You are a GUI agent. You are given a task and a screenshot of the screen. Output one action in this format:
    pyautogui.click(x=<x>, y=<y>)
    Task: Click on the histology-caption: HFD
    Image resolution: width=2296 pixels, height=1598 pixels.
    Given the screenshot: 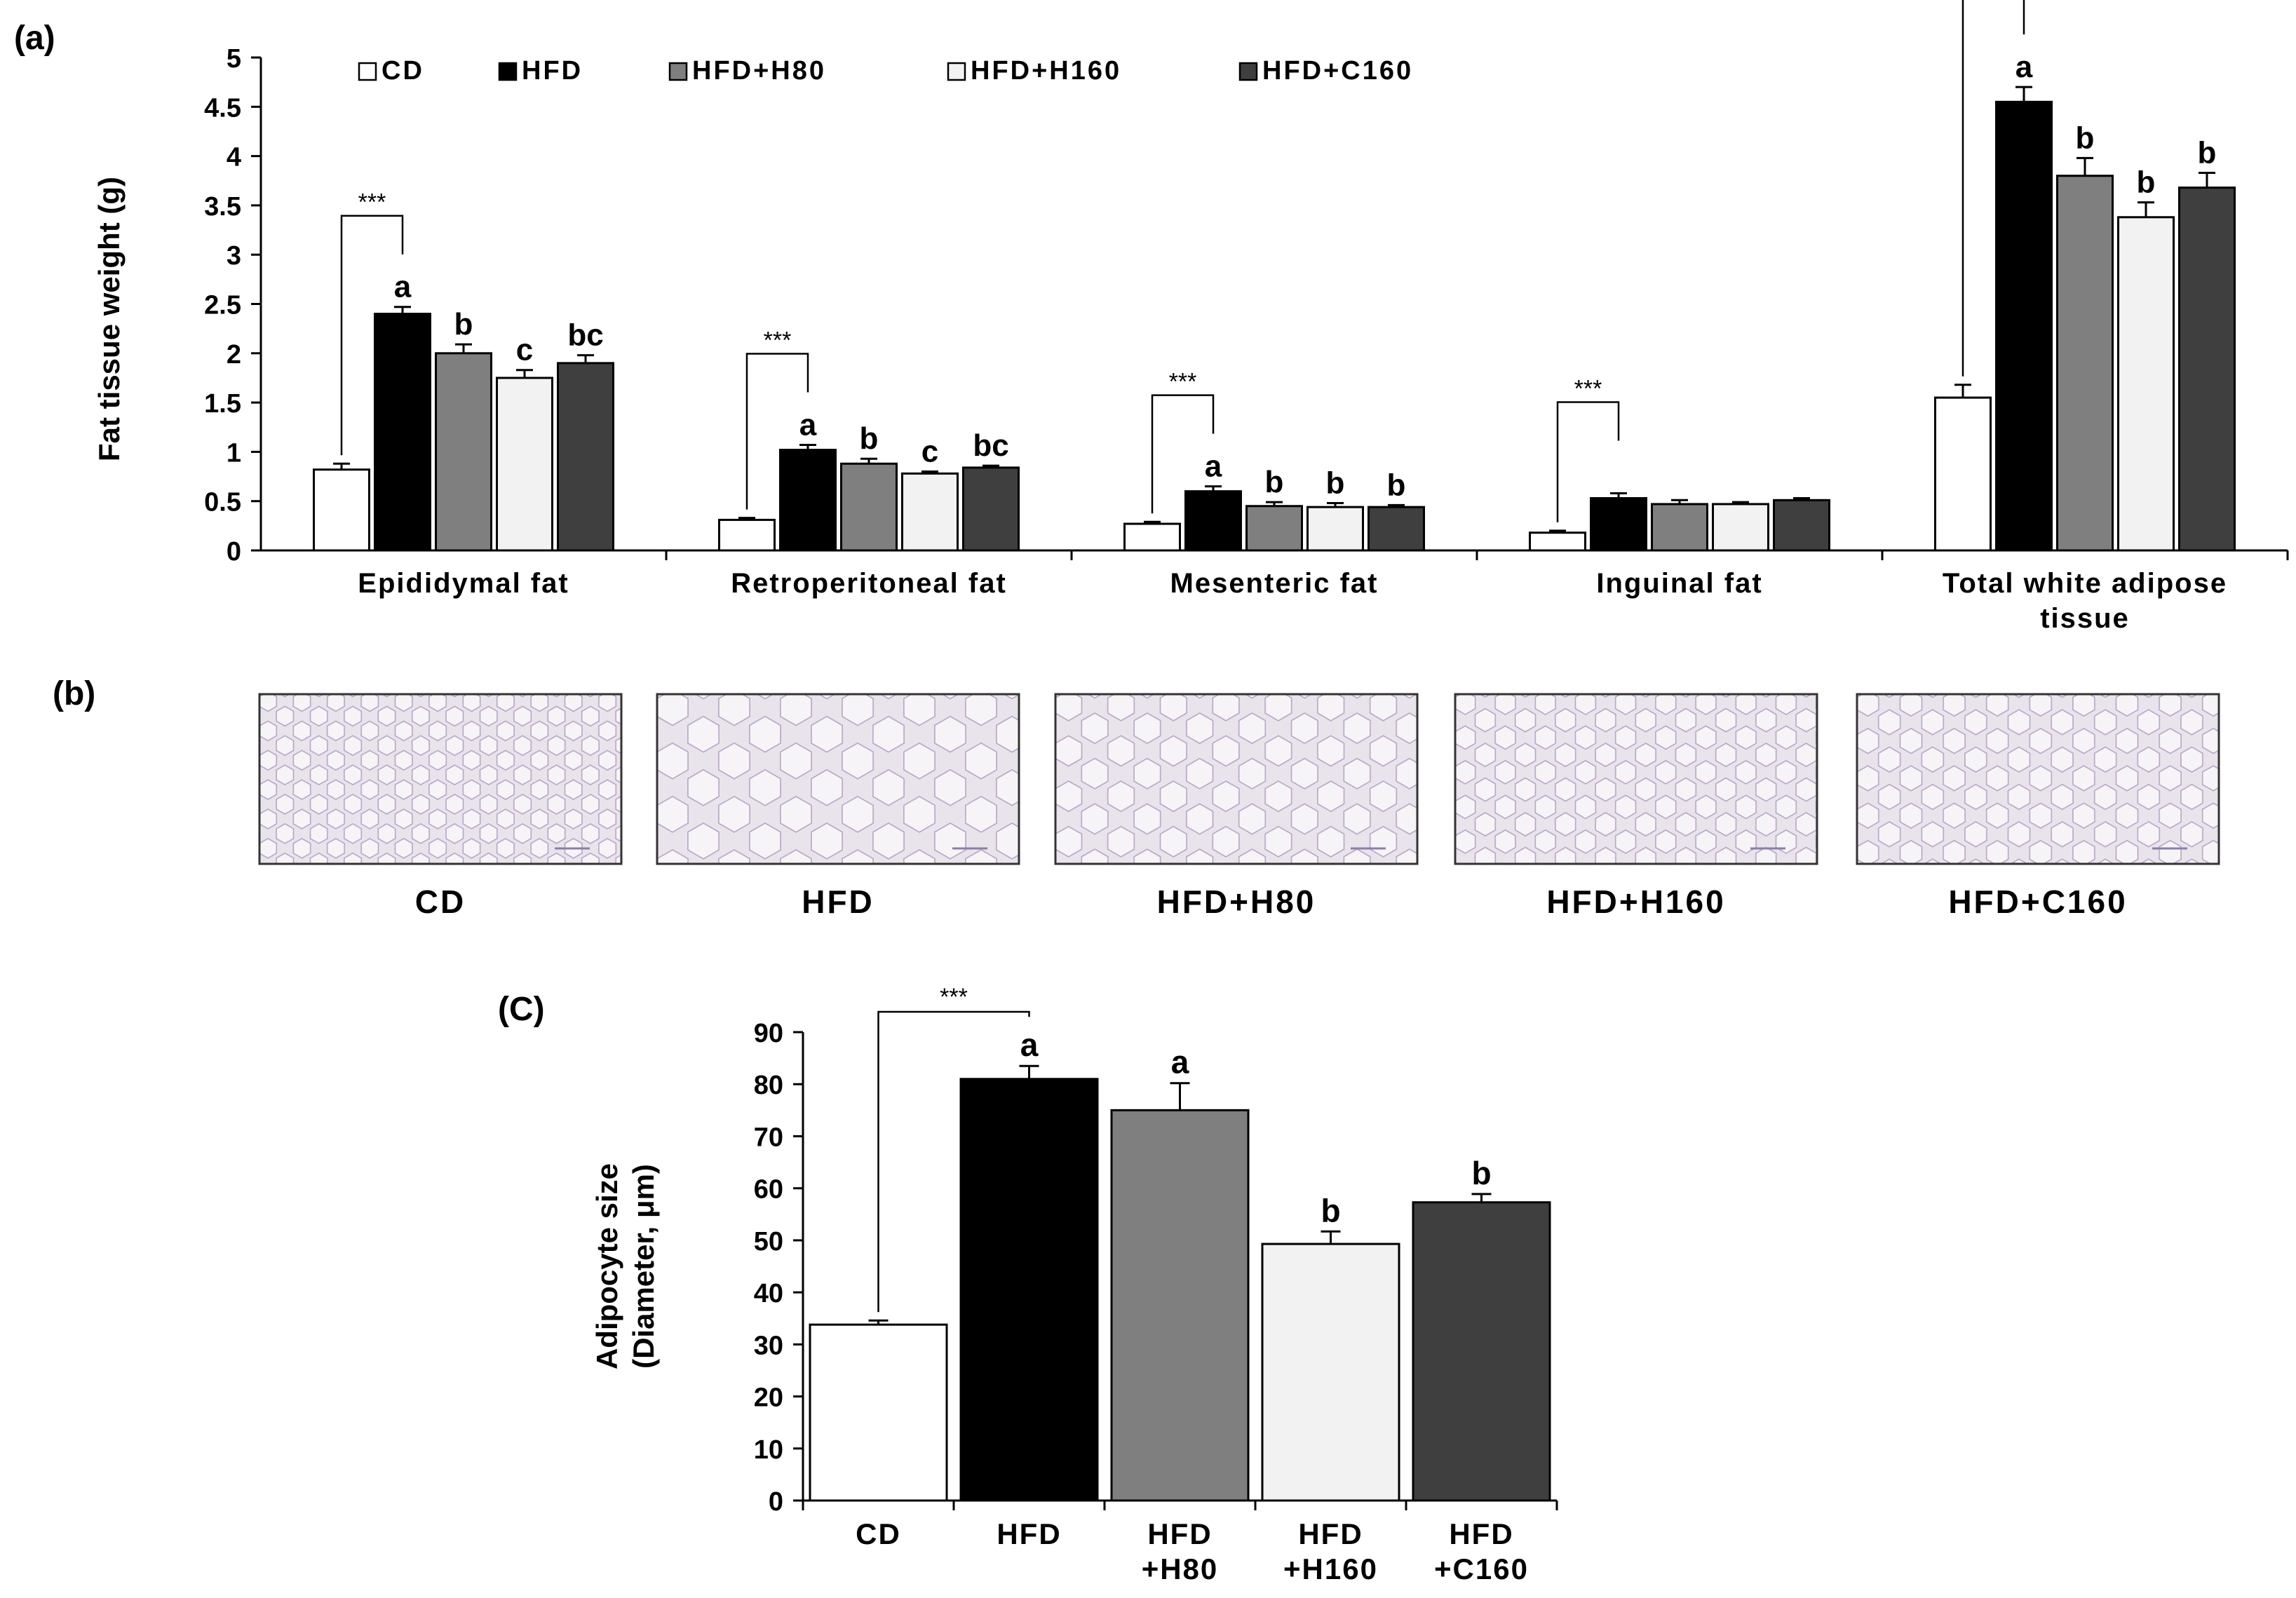 What is the action you would take?
    pyautogui.click(x=838, y=901)
    